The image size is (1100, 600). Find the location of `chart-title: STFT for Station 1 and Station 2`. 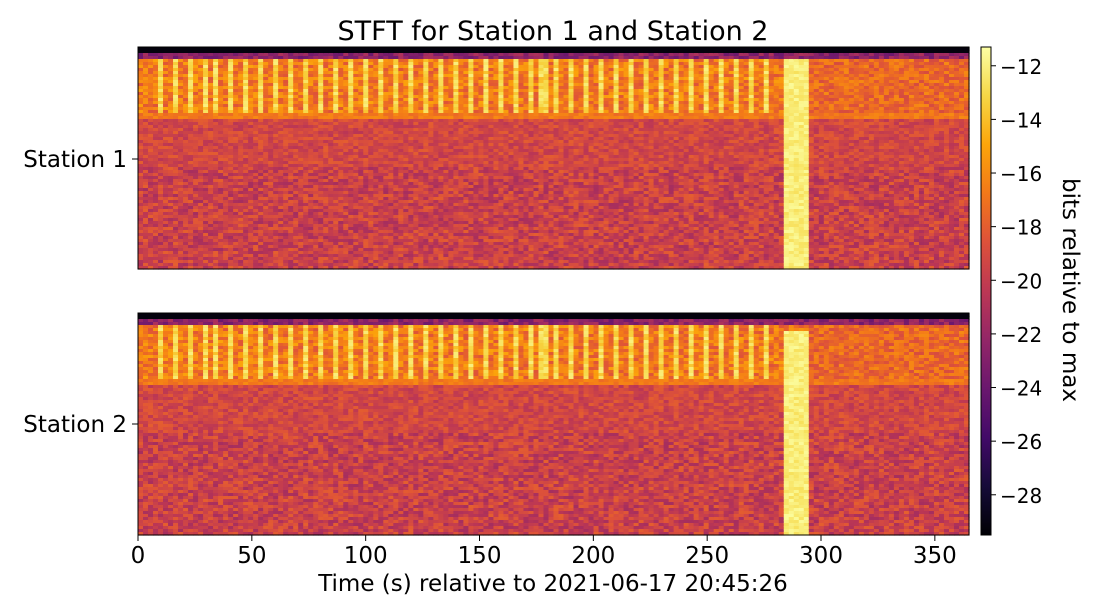

chart-title: STFT for Station 1 and Station 2 is located at coordinates (553, 31).